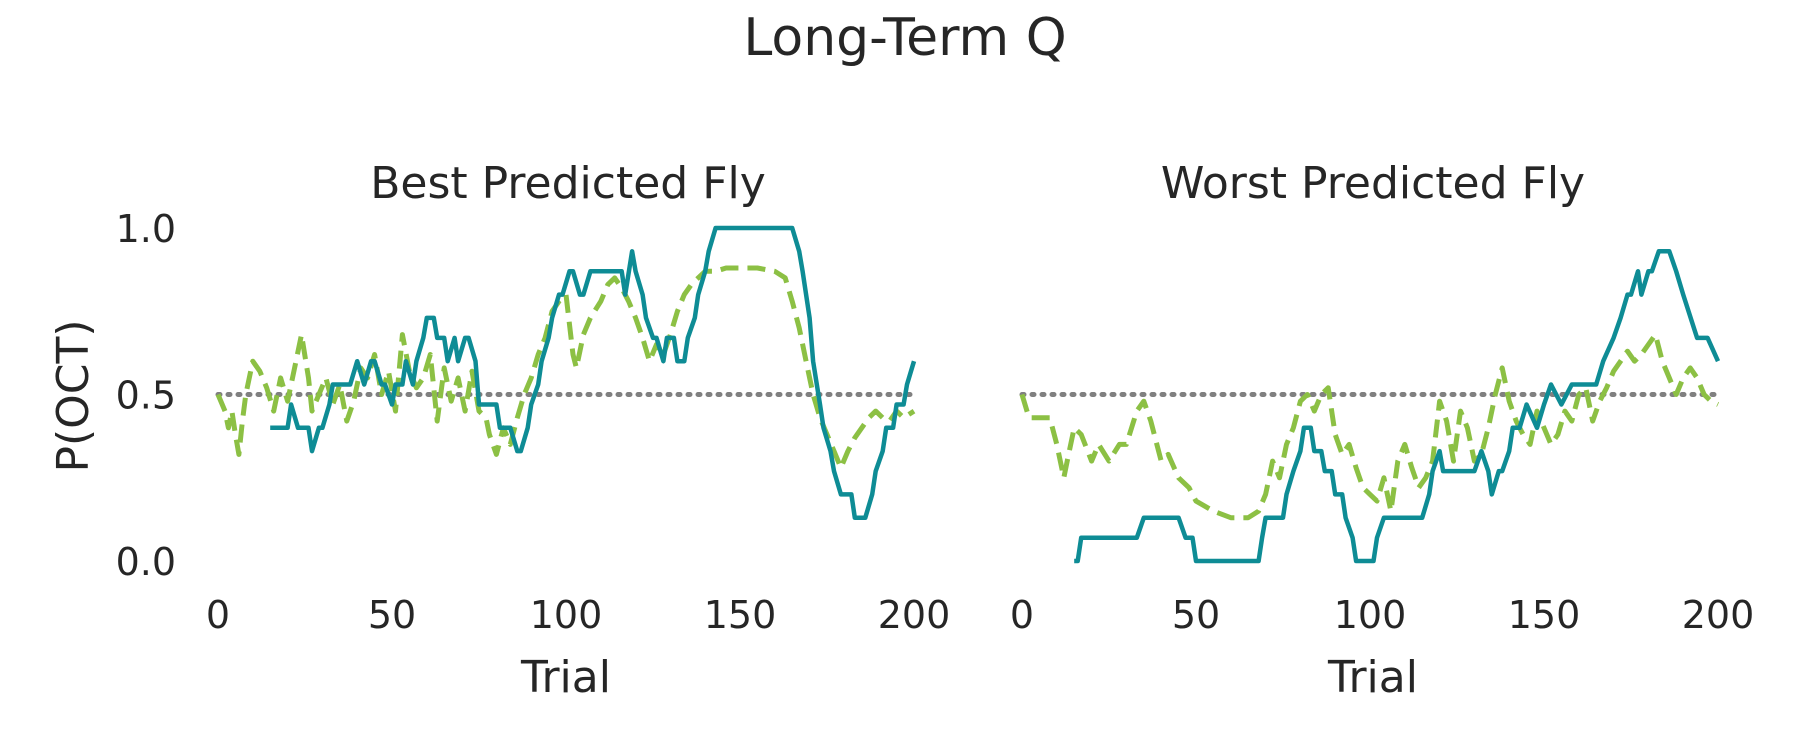  Describe the element at coordinates (73, 395) in the screenshot. I see `y-axis-label: P(OCT)` at that location.